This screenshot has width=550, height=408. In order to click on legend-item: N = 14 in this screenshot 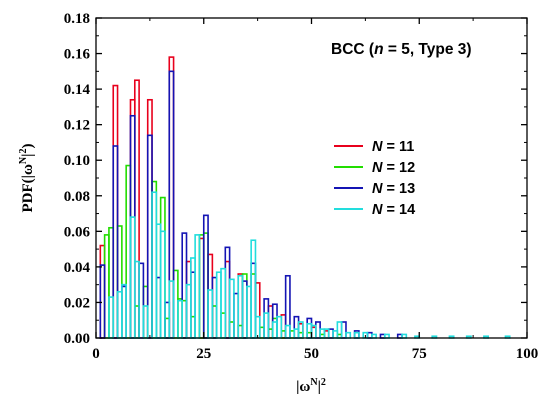, I will do `click(374, 210)`.